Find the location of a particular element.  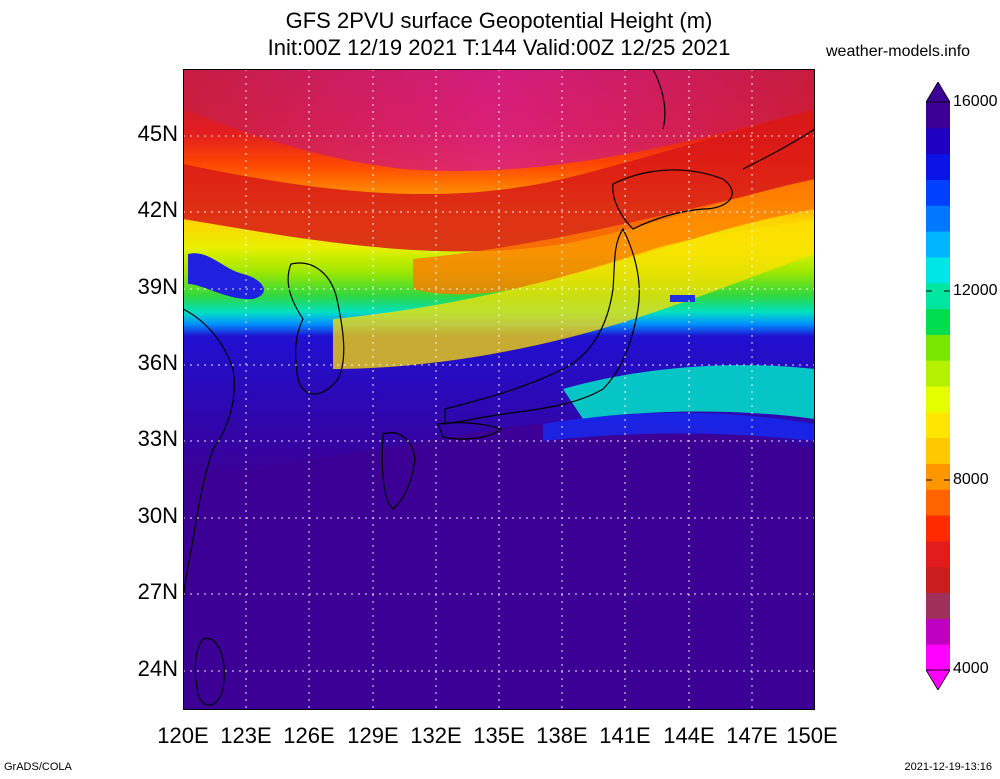

hokkaido-coastline is located at coordinates (672, 199).